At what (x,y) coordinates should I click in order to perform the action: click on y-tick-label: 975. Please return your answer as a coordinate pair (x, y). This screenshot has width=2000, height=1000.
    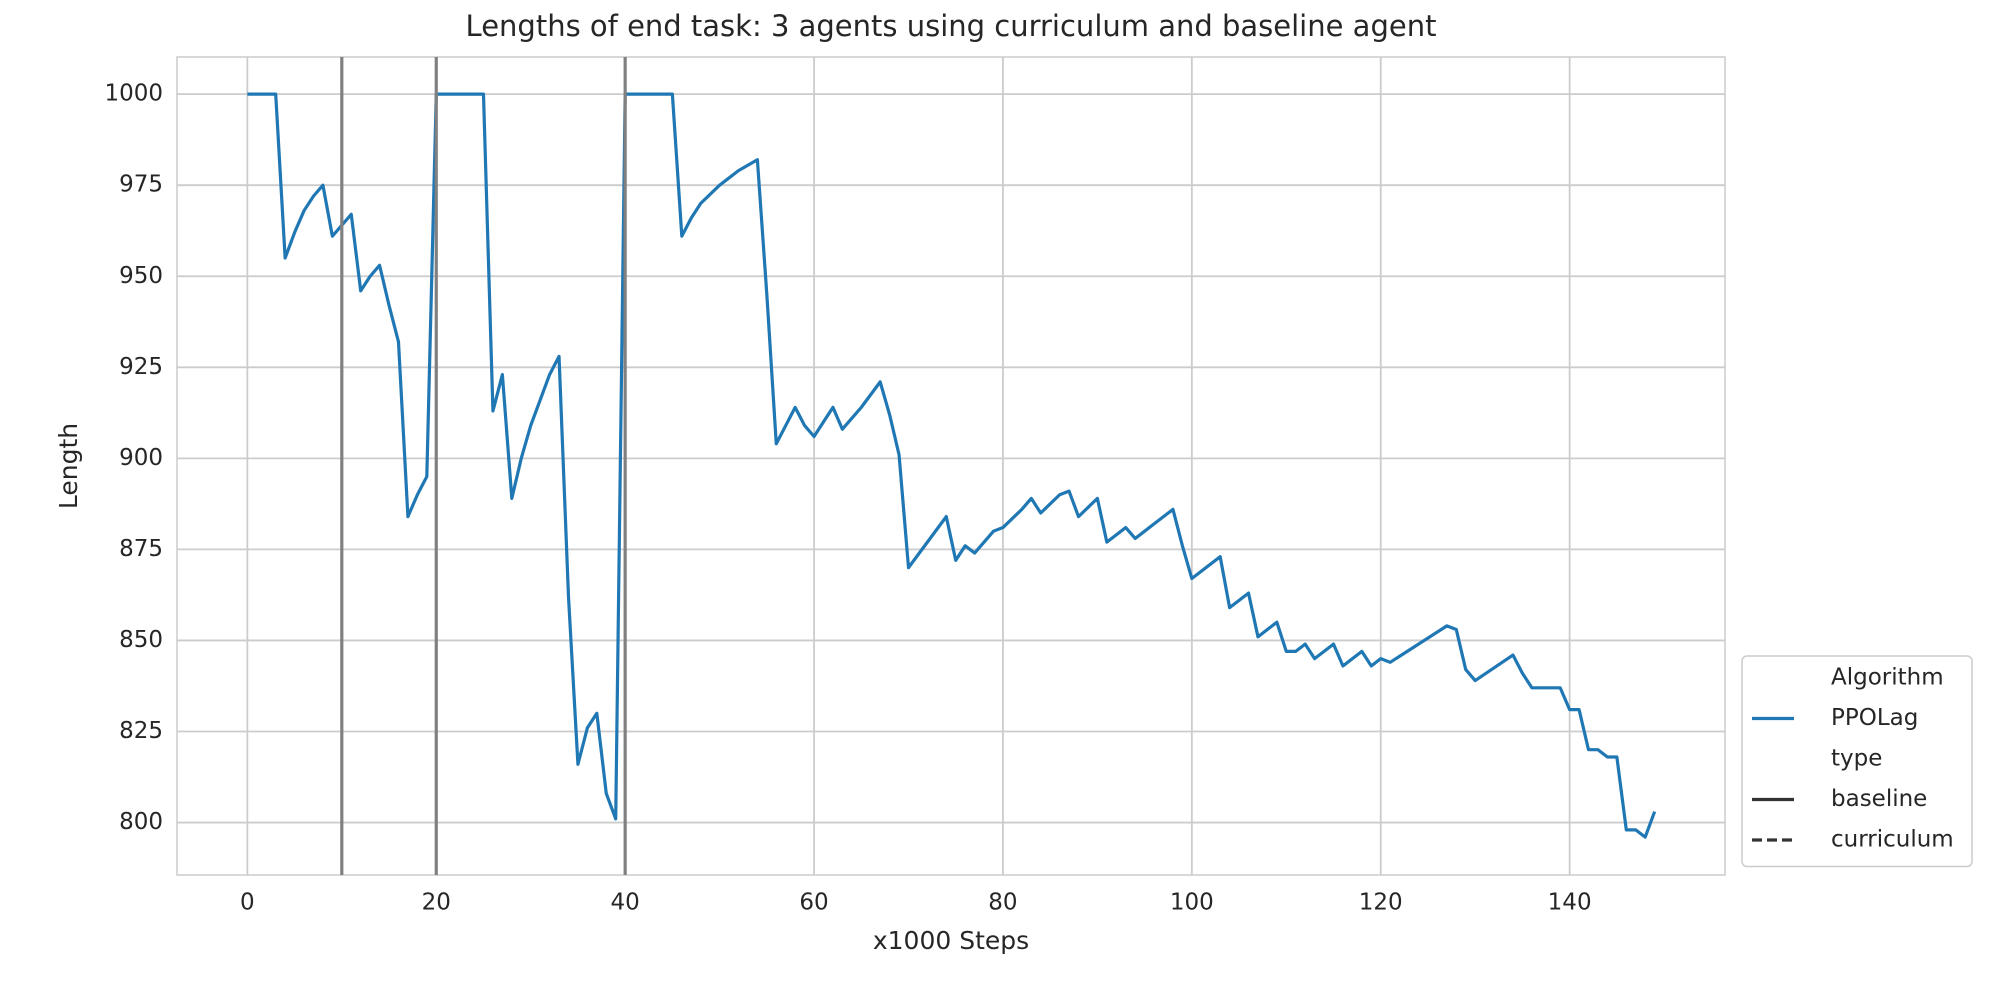
    Looking at the image, I should click on (141, 185).